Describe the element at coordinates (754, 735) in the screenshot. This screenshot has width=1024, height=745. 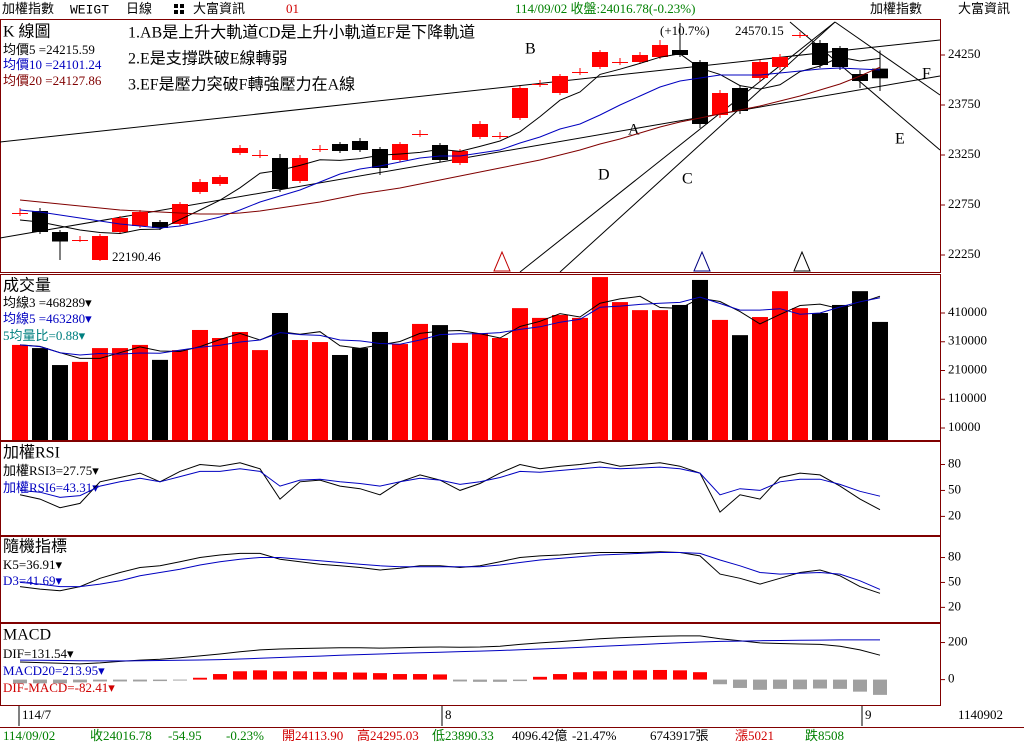
I see `status-item: 漲5021` at that location.